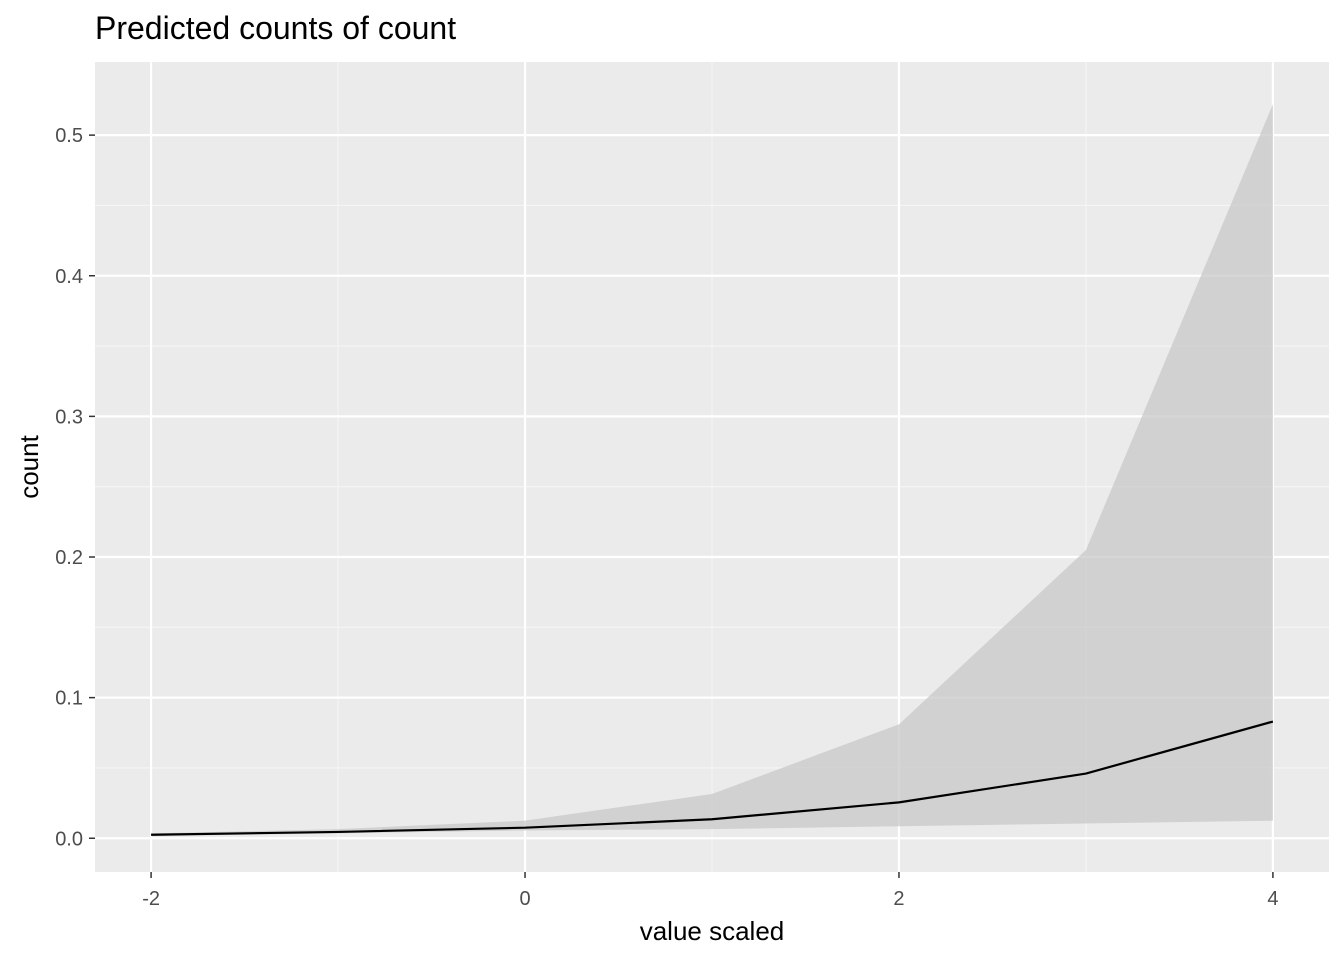 The width and height of the screenshot is (1344, 960). What do you see at coordinates (1272, 899) in the screenshot?
I see `x-tick-label: 4` at bounding box center [1272, 899].